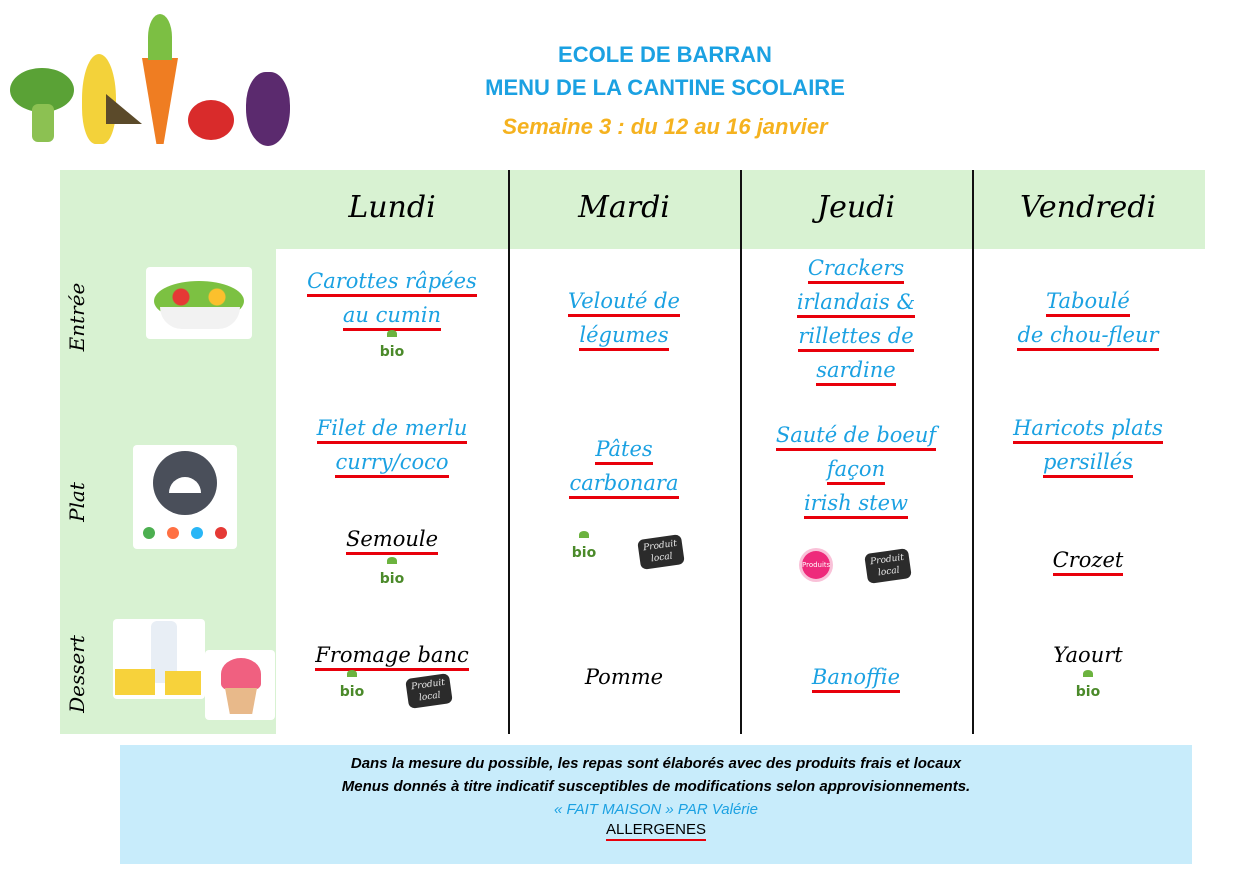 The image size is (1234, 871). What do you see at coordinates (856, 436) in the screenshot?
I see `dish-line: Sauté de boeuf` at bounding box center [856, 436].